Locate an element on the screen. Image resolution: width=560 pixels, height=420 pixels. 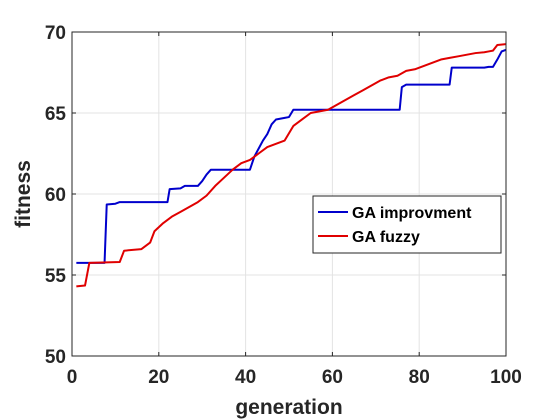
y-tick-label-60: 60 is located at coordinates (55, 195).